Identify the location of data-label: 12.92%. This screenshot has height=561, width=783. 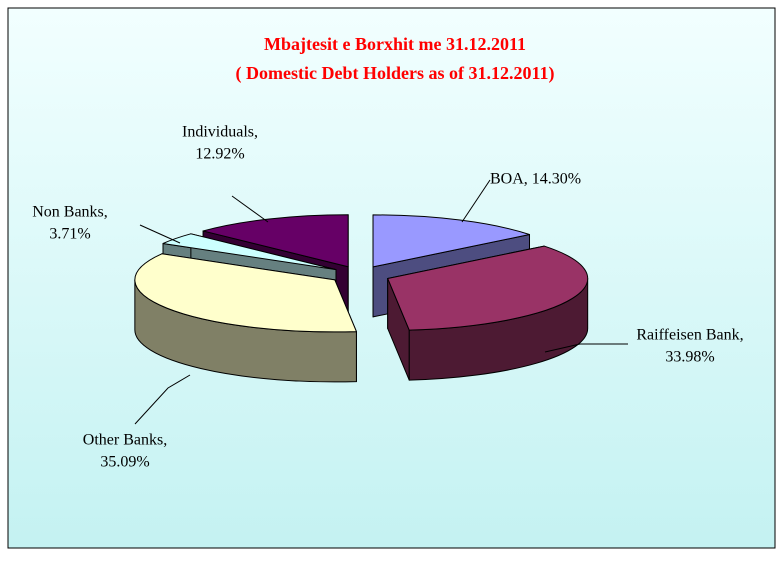
(219, 154).